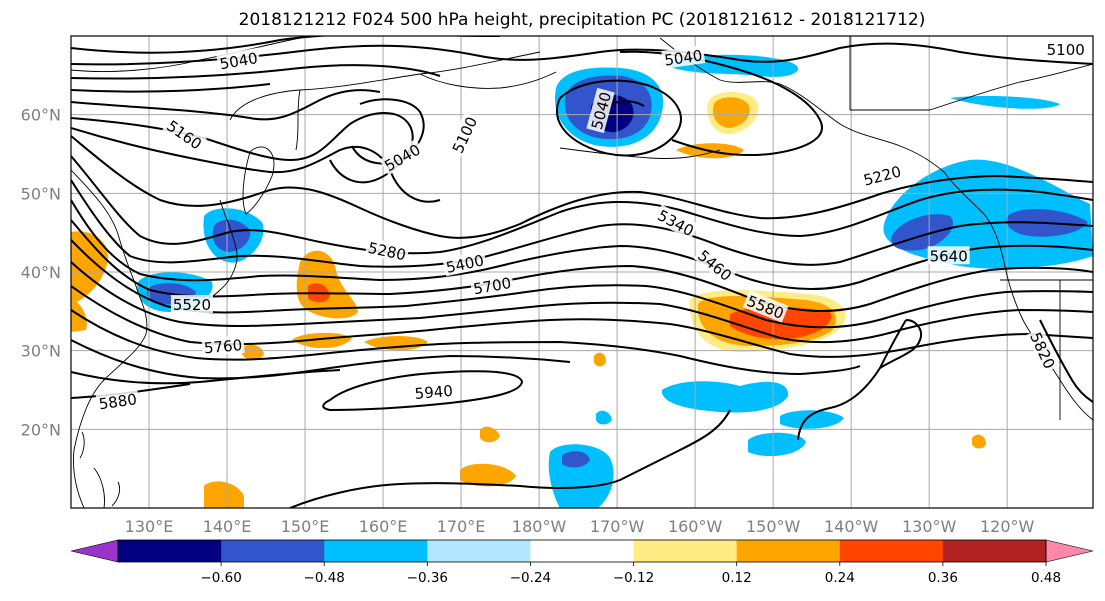 Image resolution: width=1105 pixels, height=601 pixels. What do you see at coordinates (851, 526) in the screenshot?
I see `longitude-tick-label: 140°W` at bounding box center [851, 526].